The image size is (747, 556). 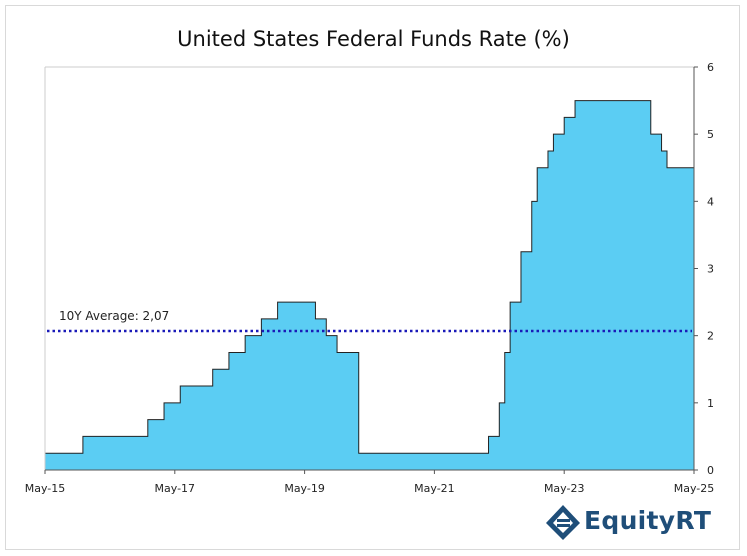 What do you see at coordinates (710, 67) in the screenshot?
I see `y-tick-label: 6` at bounding box center [710, 67].